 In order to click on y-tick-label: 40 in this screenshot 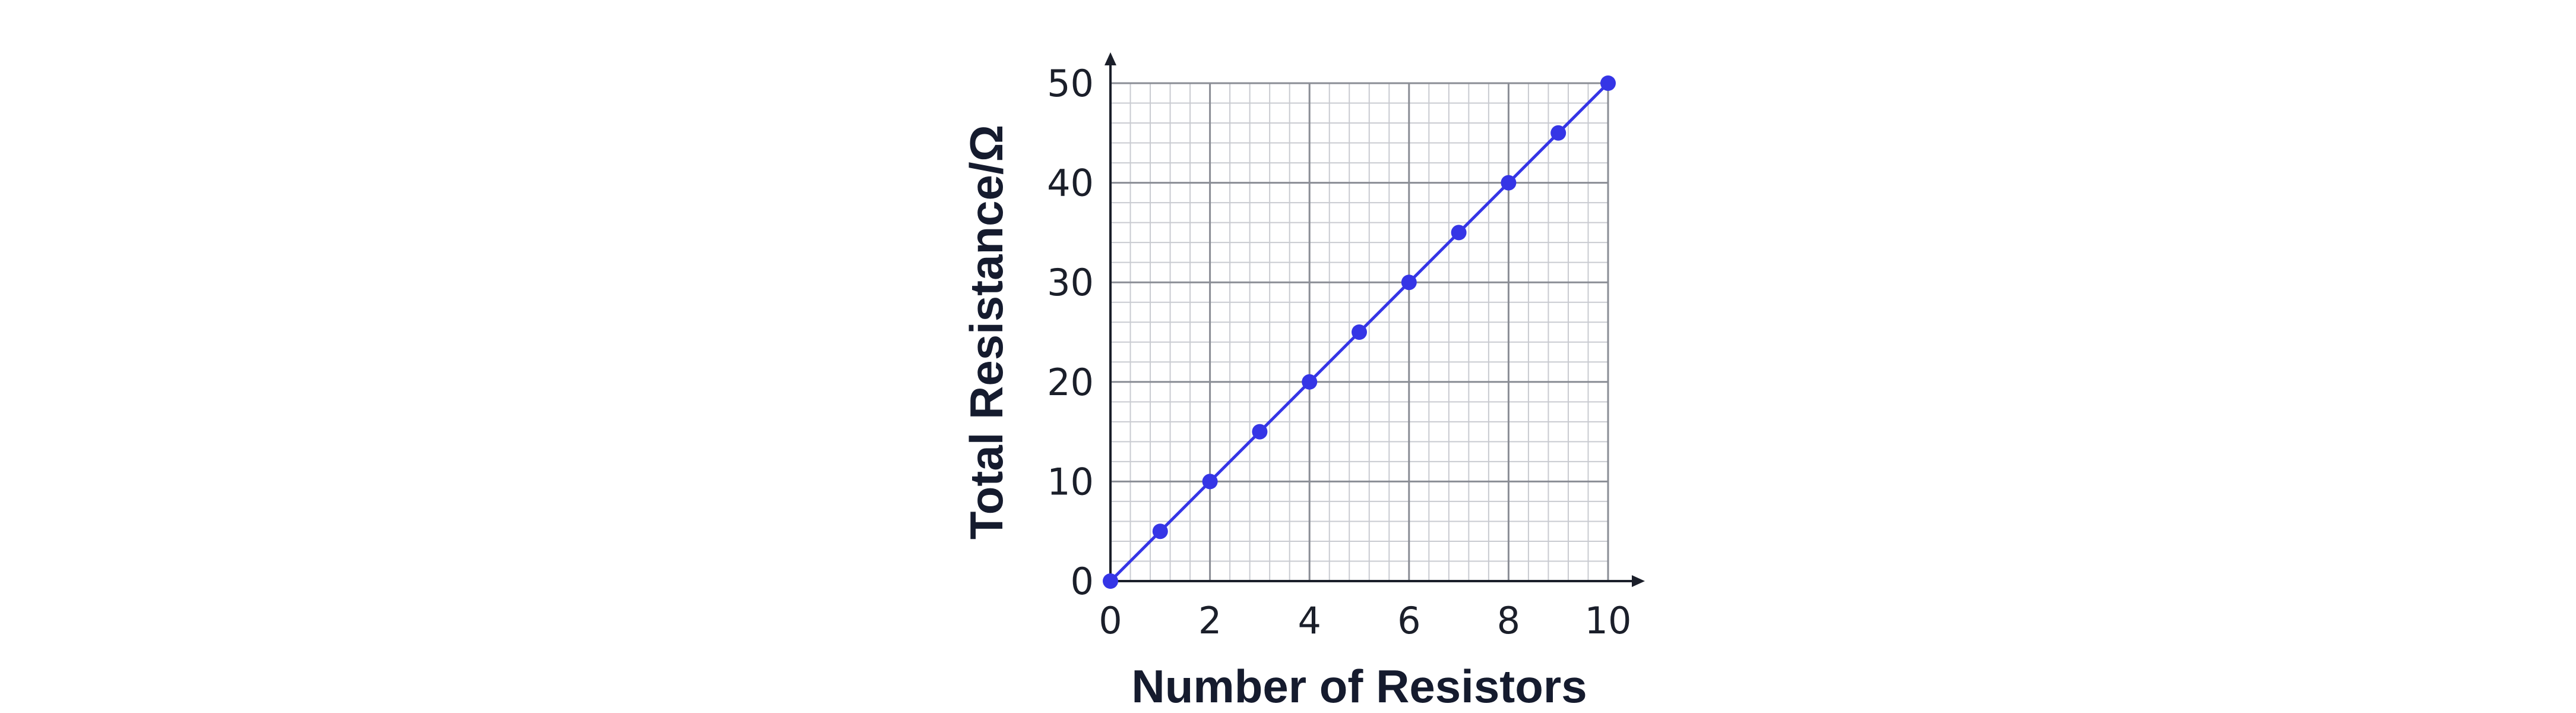, I will do `click(1070, 183)`.